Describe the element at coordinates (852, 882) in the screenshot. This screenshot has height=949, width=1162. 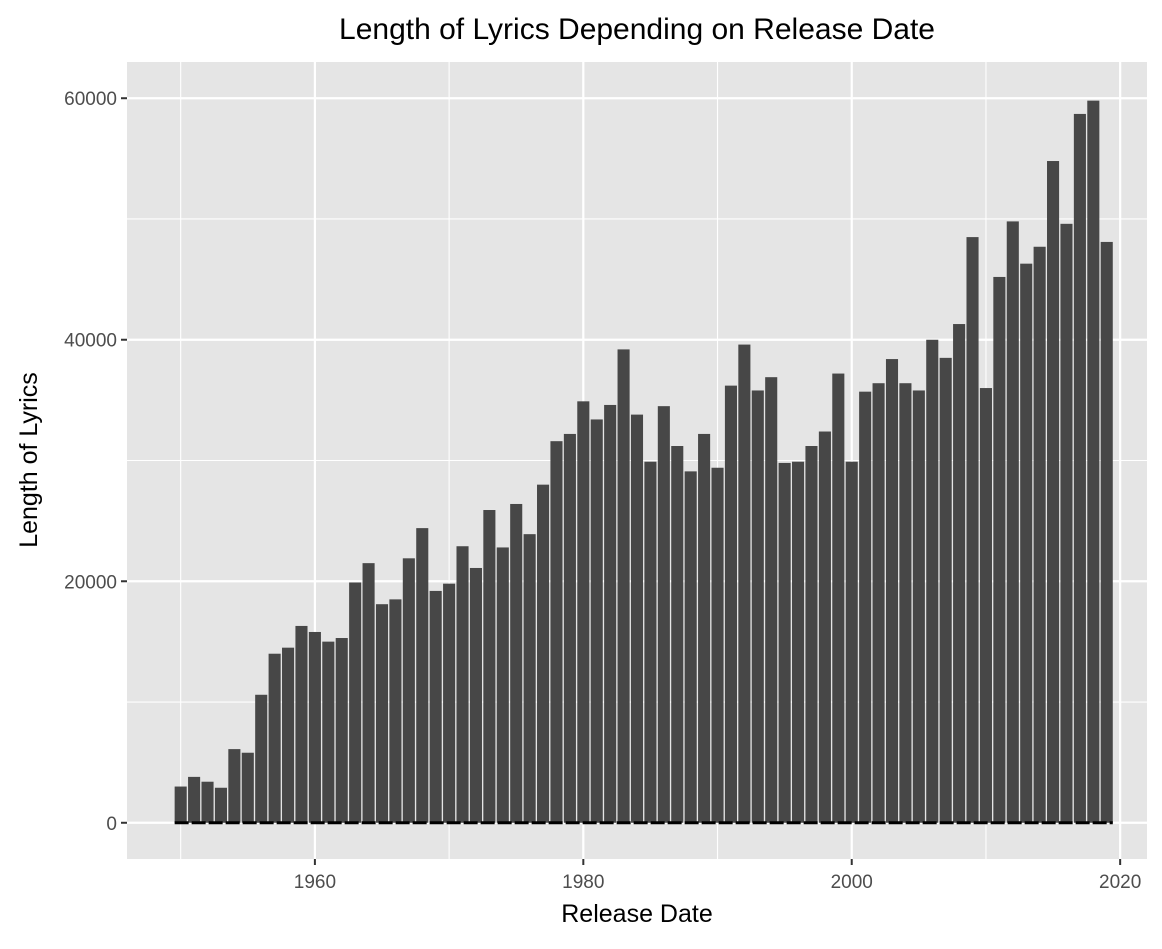
I see `x-tick-label: 2000` at that location.